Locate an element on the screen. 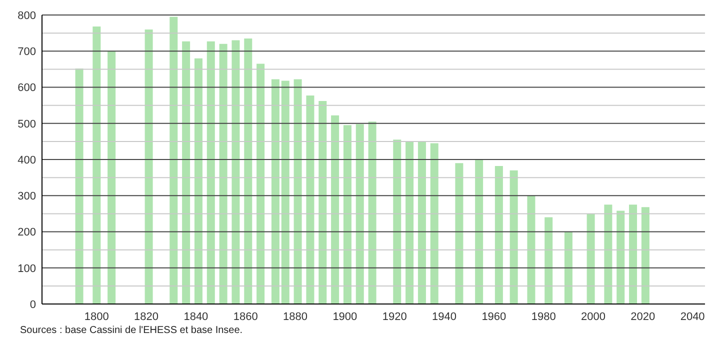  x-tick-label: 1820 is located at coordinates (146, 316).